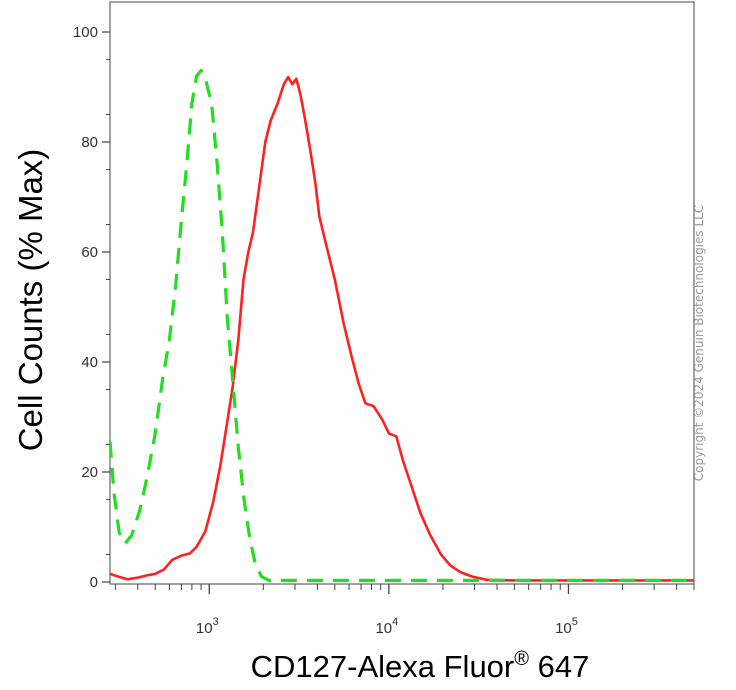 The image size is (736, 690). I want to click on y-tick-label: 60, so click(89, 252).